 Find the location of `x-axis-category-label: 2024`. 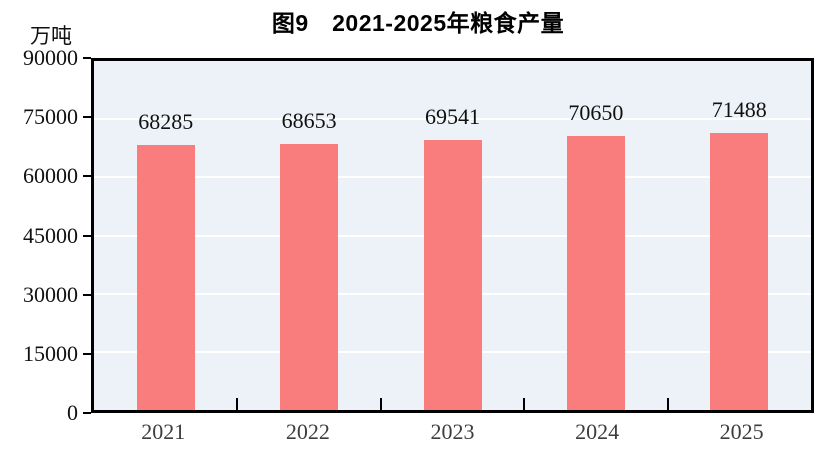

x-axis-category-label: 2024 is located at coordinates (597, 431).